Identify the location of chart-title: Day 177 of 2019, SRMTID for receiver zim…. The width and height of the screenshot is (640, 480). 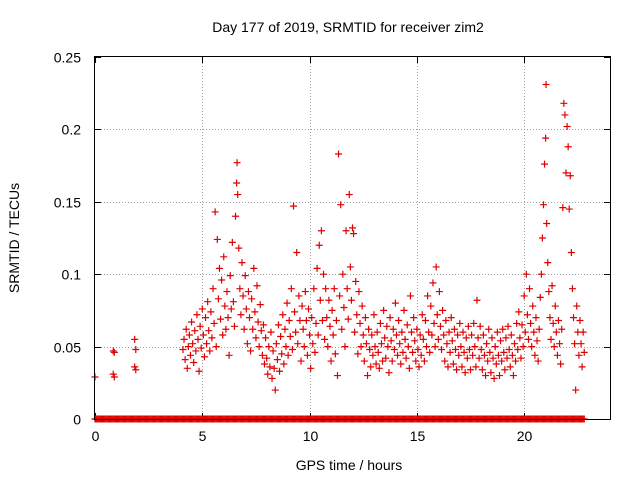
(348, 27).